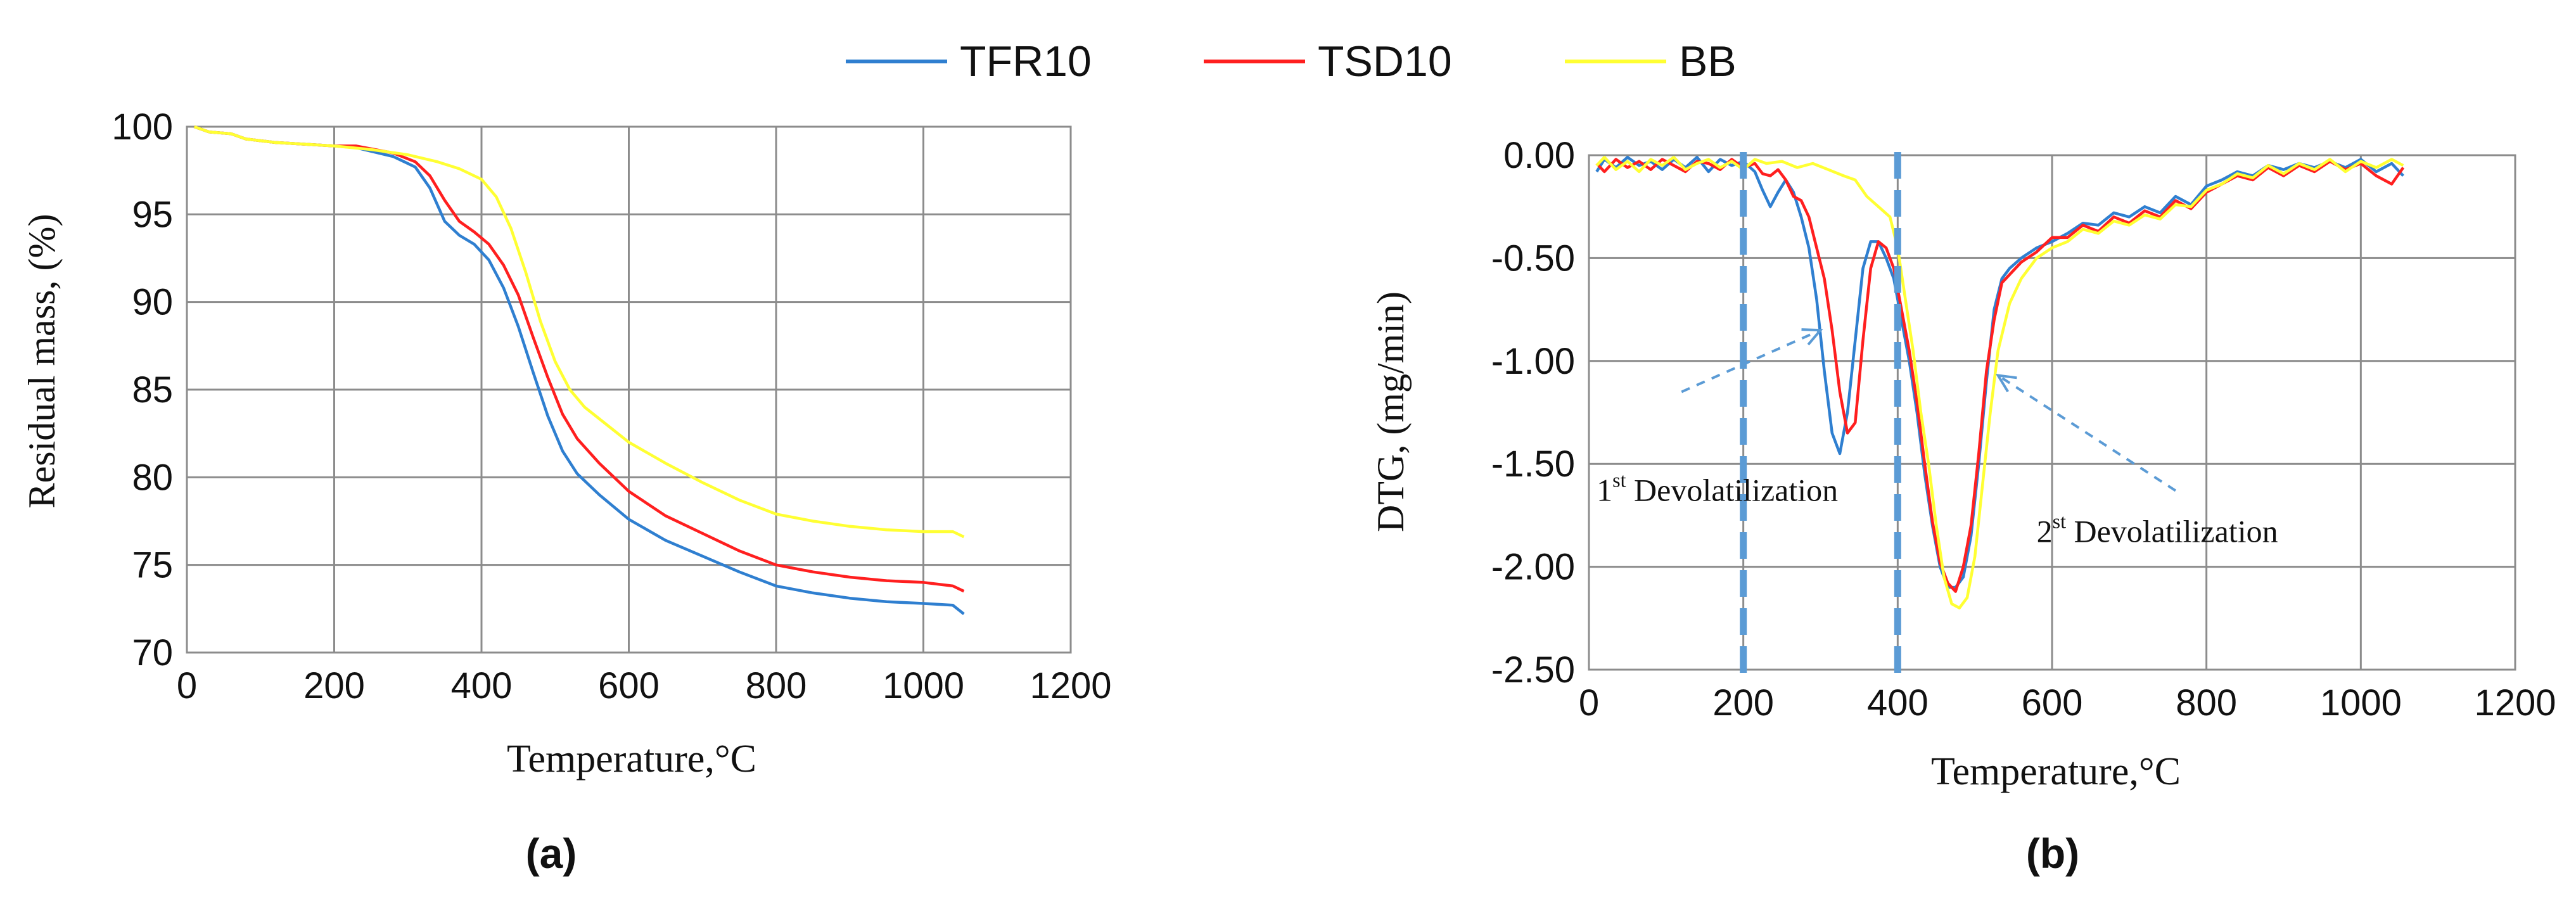 The width and height of the screenshot is (2576, 899). Describe the element at coordinates (187, 685) in the screenshot. I see `a-x-tick-label: 0` at that location.